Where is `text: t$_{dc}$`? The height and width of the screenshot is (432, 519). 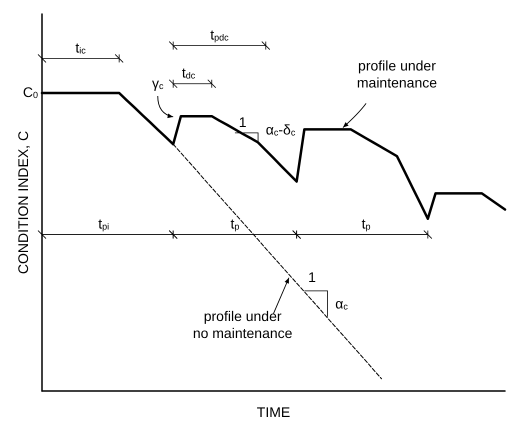 text: t$_{dc}$ is located at coordinates (189, 72).